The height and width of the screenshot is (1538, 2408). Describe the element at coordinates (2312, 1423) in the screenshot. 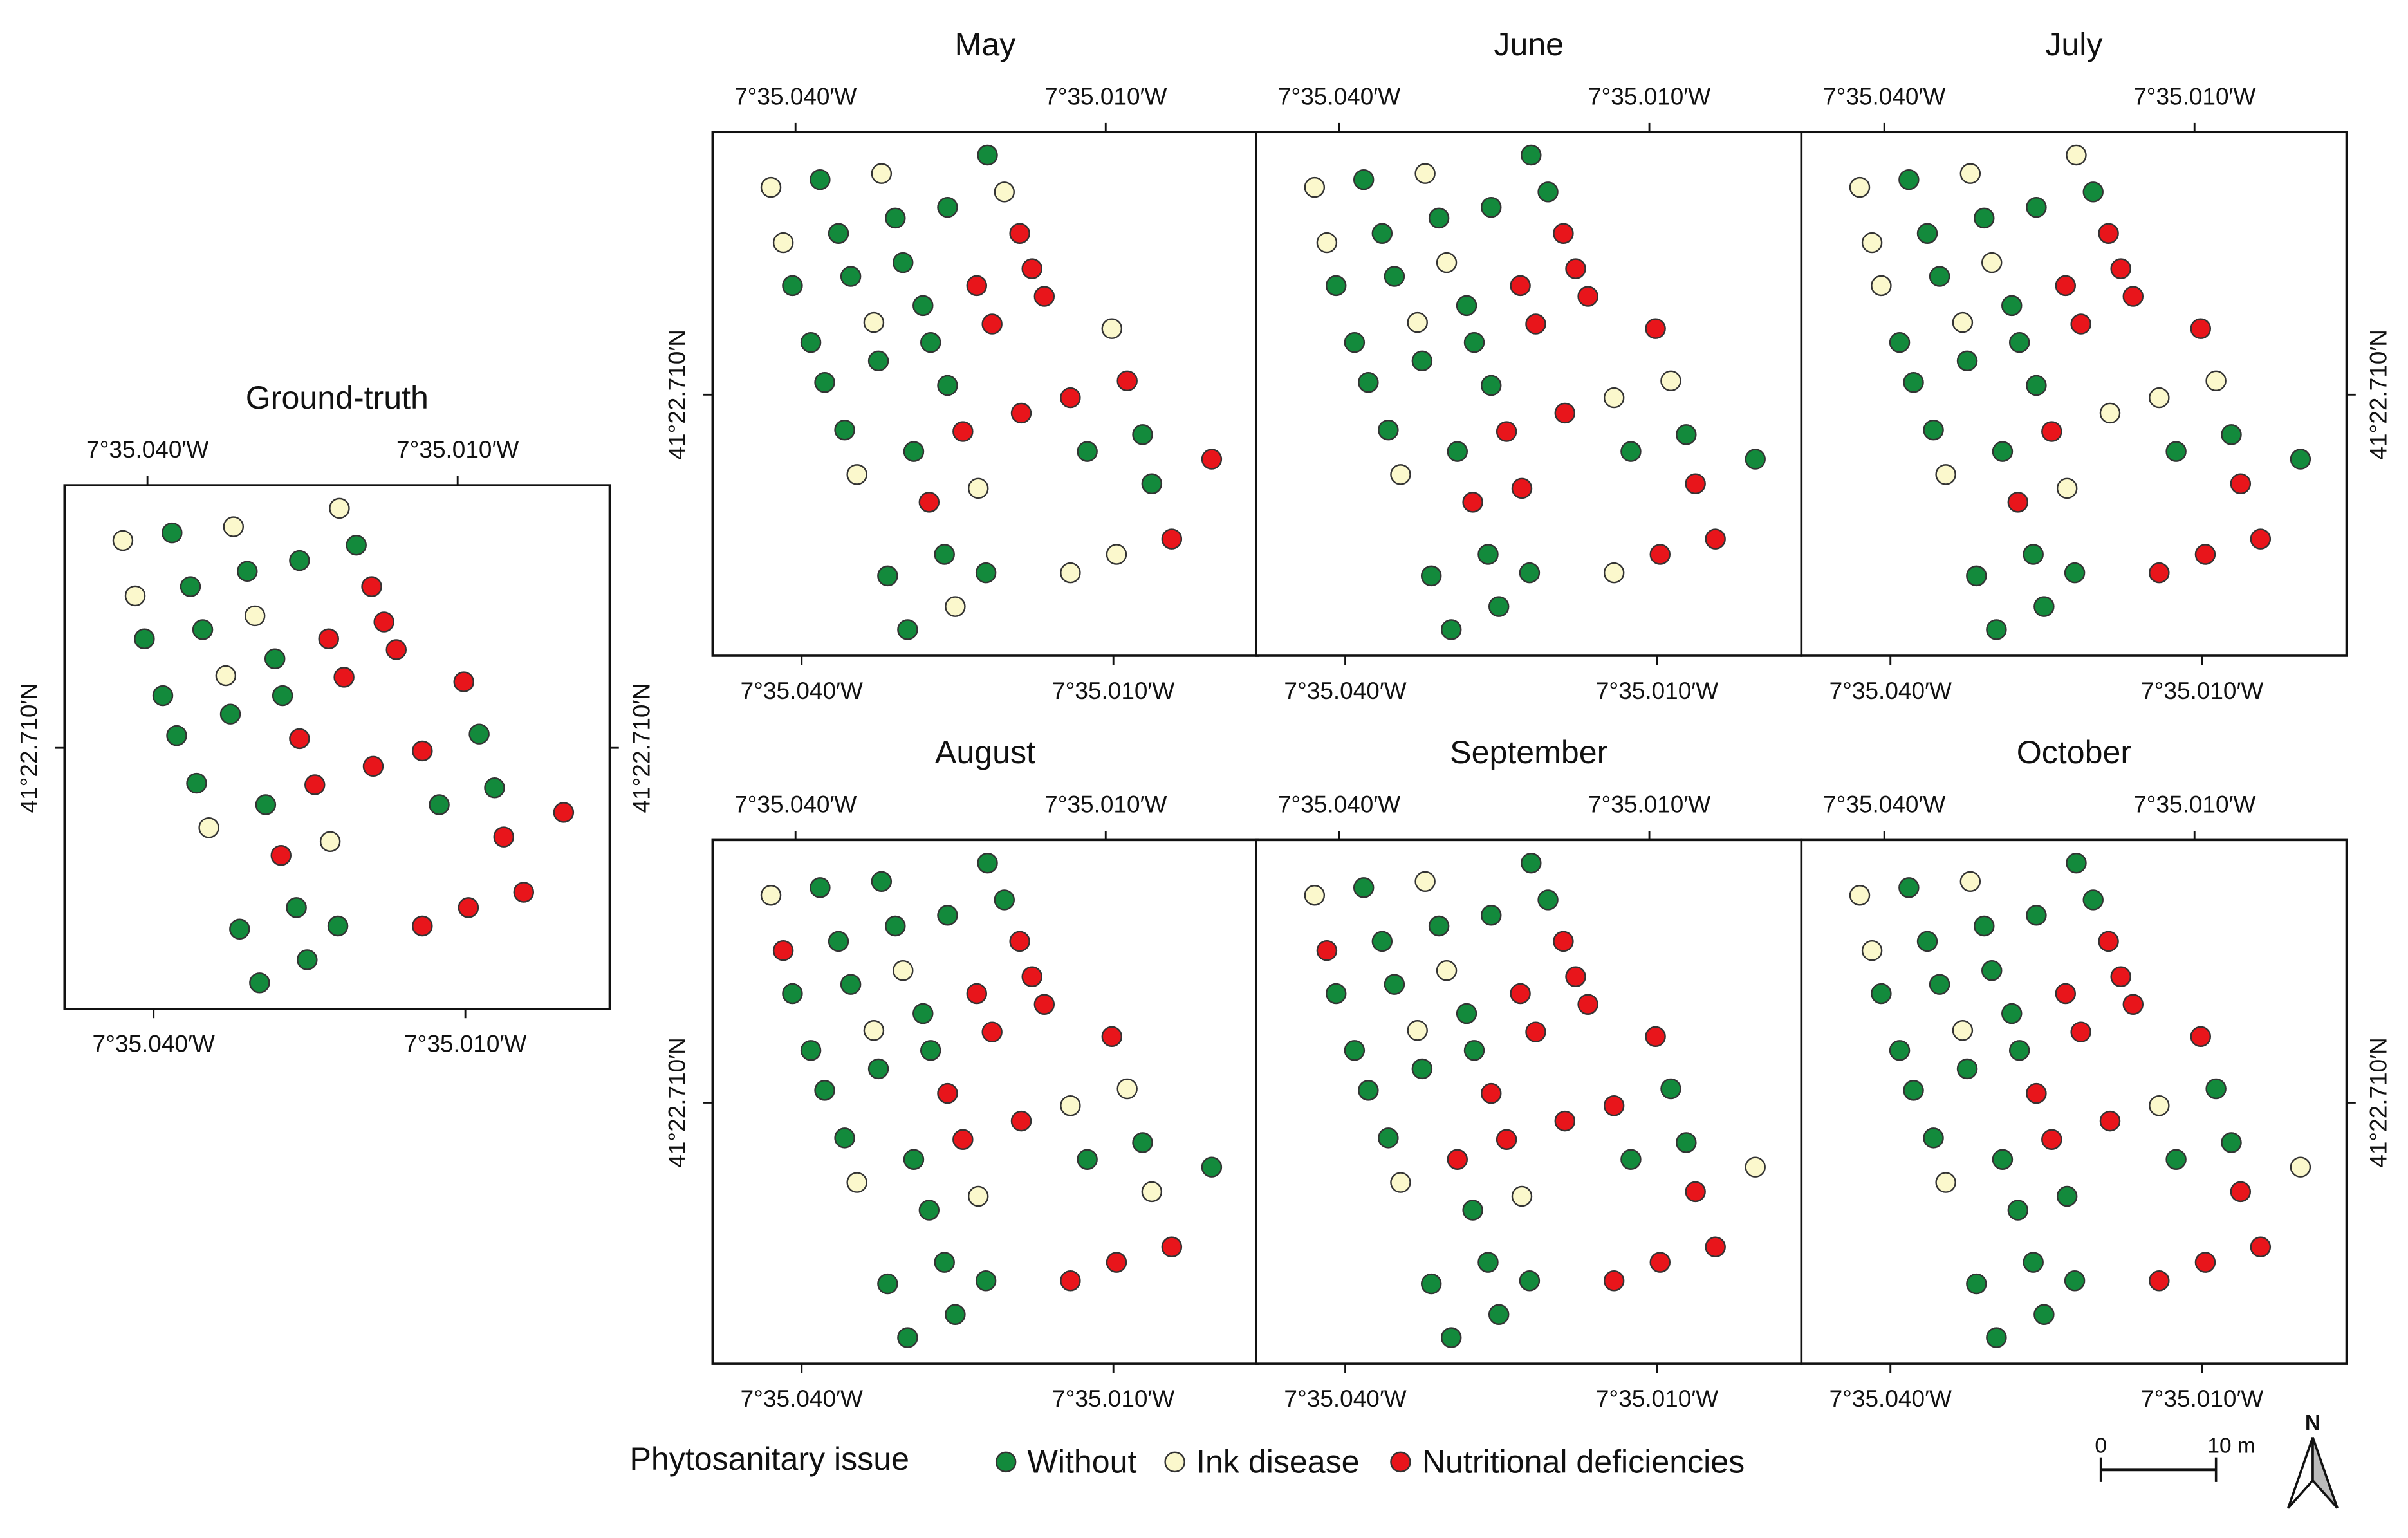

I see `north-label: N` at that location.